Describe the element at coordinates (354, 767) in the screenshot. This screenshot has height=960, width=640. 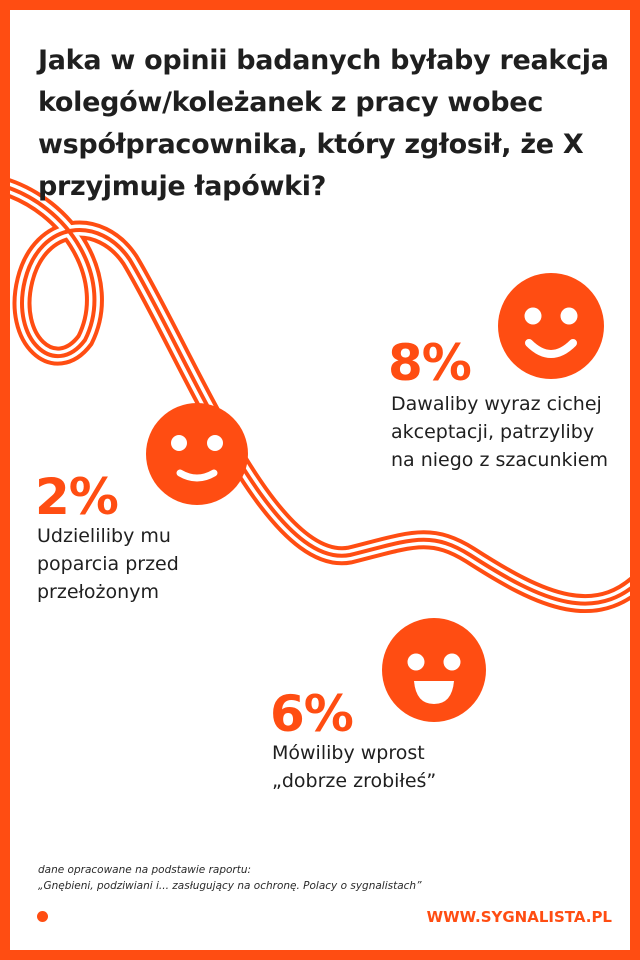
I see `stat-label-direct-praise: Mówiliby wprost „dobrze zrobiłeś”` at that location.